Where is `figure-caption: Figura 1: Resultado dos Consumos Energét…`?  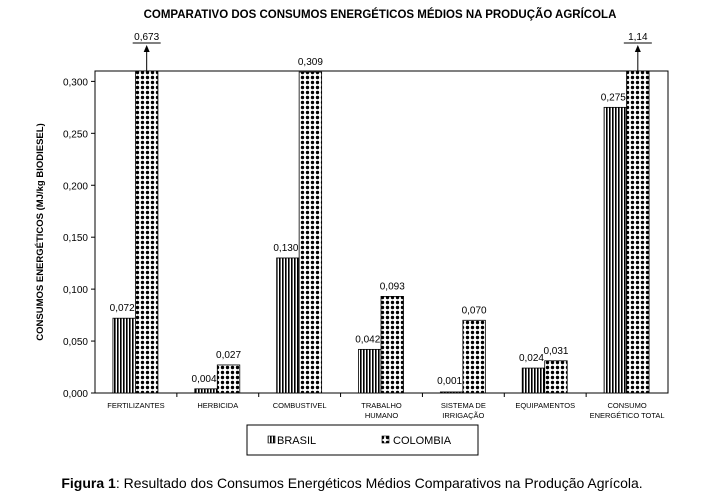 figure-caption: Figura 1: Resultado dos Consumos Energét… is located at coordinates (352, 483).